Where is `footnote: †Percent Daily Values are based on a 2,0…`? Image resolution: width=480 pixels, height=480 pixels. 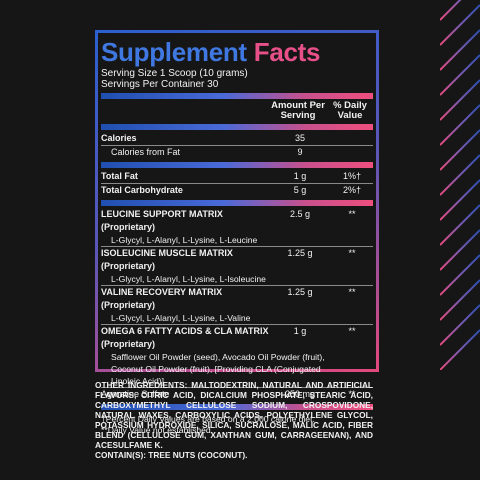
footnote: †Percent Daily Values are based on a 2,0… is located at coordinates (208, 419).